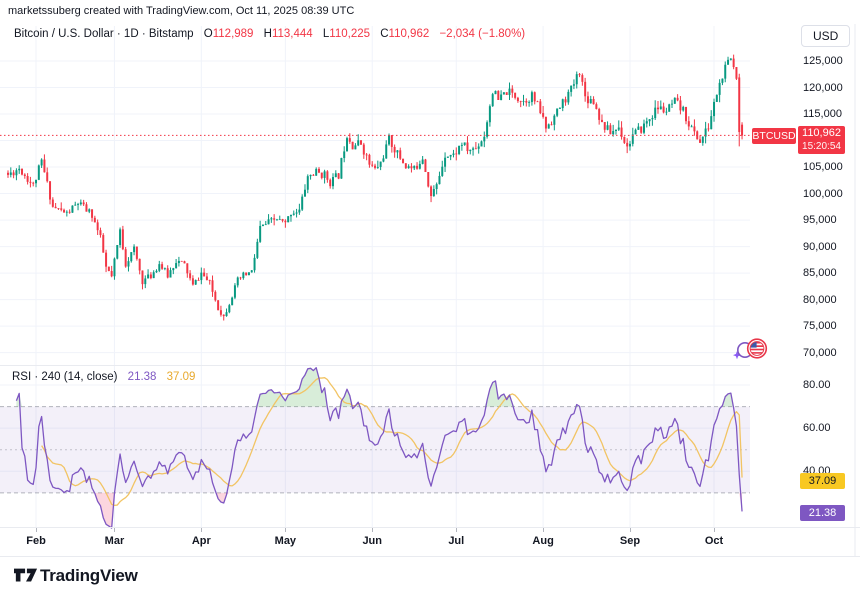  Describe the element at coordinates (104, 34) in the screenshot. I see `symbol-title: Bitcoin / U.S. Dollar · 1D · Bitstamp` at that location.